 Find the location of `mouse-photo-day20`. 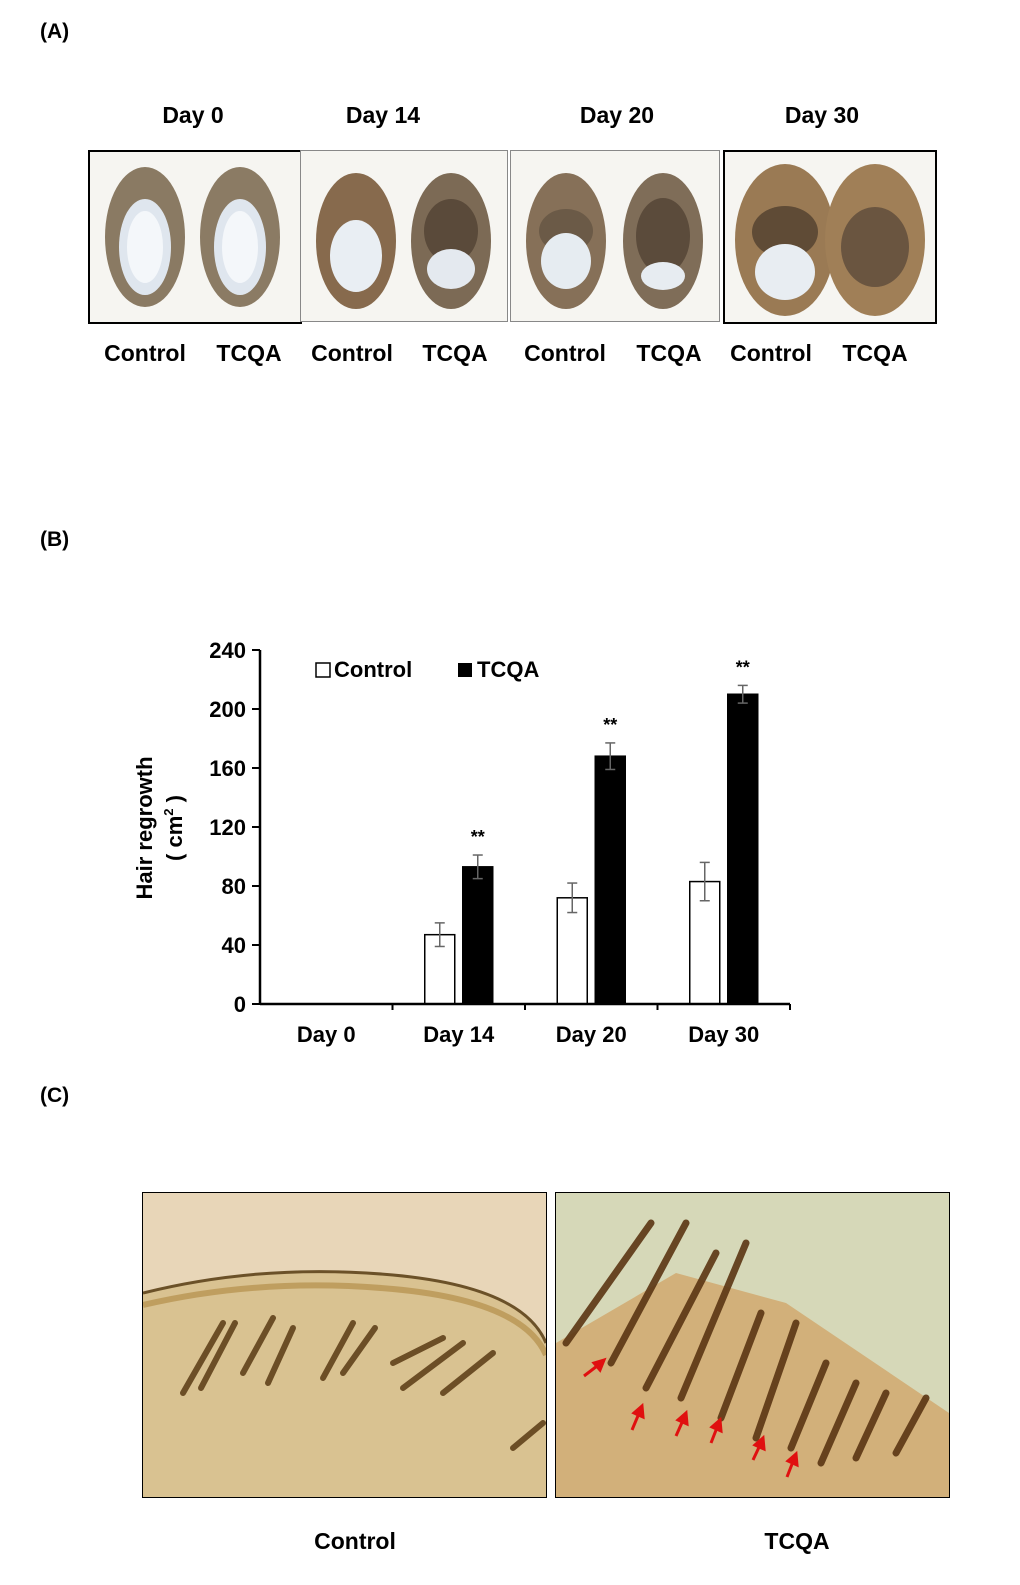

mouse-photo-day20 is located at coordinates (615, 236).